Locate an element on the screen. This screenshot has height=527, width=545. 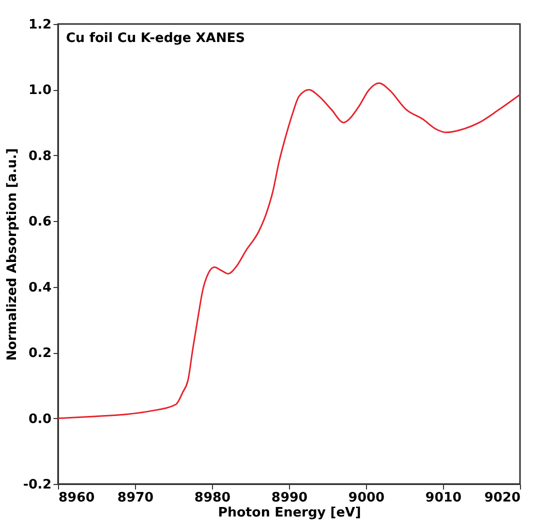
x-tick-label: 8980 is located at coordinates (212, 498).